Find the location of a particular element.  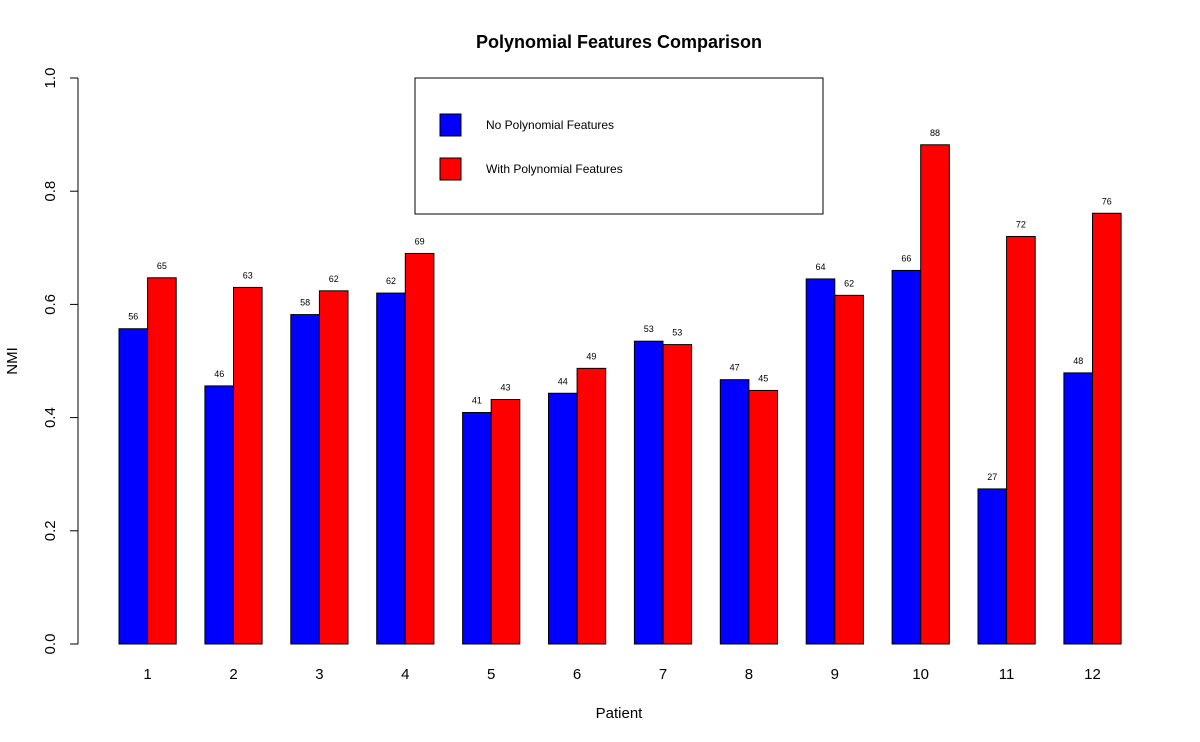

x-tick-label: 10 is located at coordinates (920, 674).